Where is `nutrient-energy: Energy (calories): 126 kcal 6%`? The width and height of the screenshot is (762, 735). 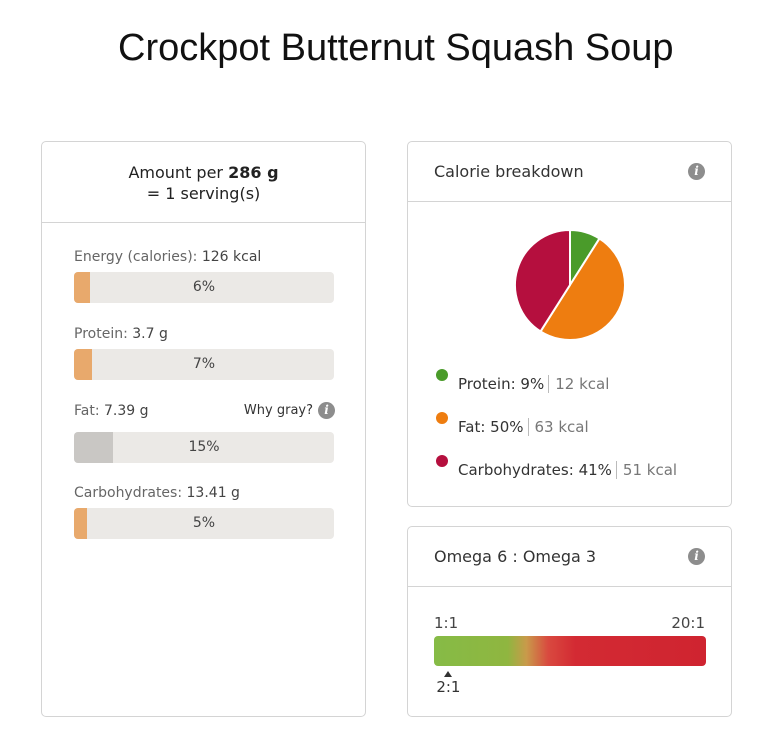
nutrient-energy: Energy (calories): 126 kcal 6% is located at coordinates (204, 275).